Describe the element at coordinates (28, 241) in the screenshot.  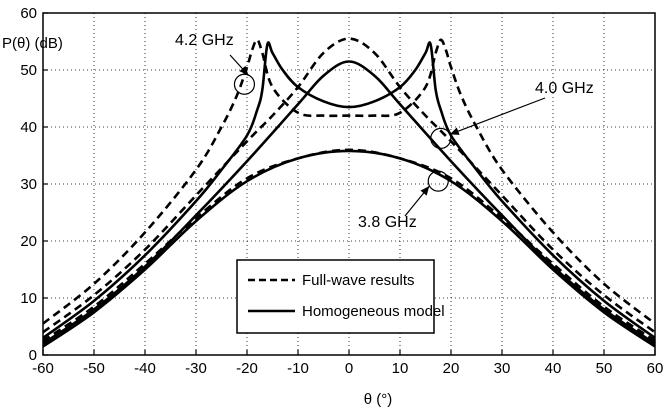
I see `y-tick-label: 20` at that location.